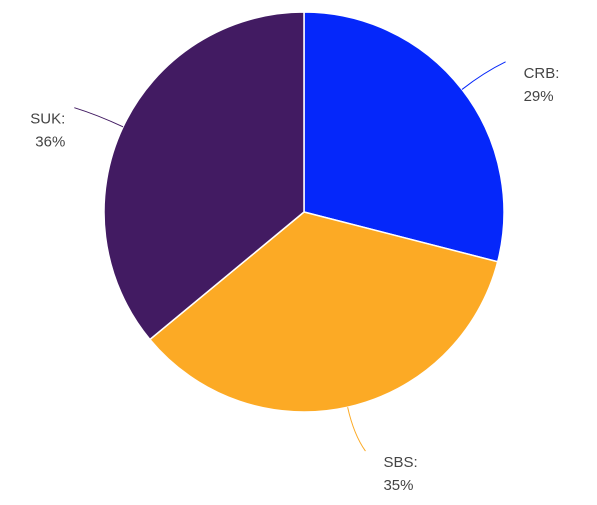 Image resolution: width=597 pixels, height=505 pixels. What do you see at coordinates (400, 462) in the screenshot?
I see `slice-label: SBS:` at bounding box center [400, 462].